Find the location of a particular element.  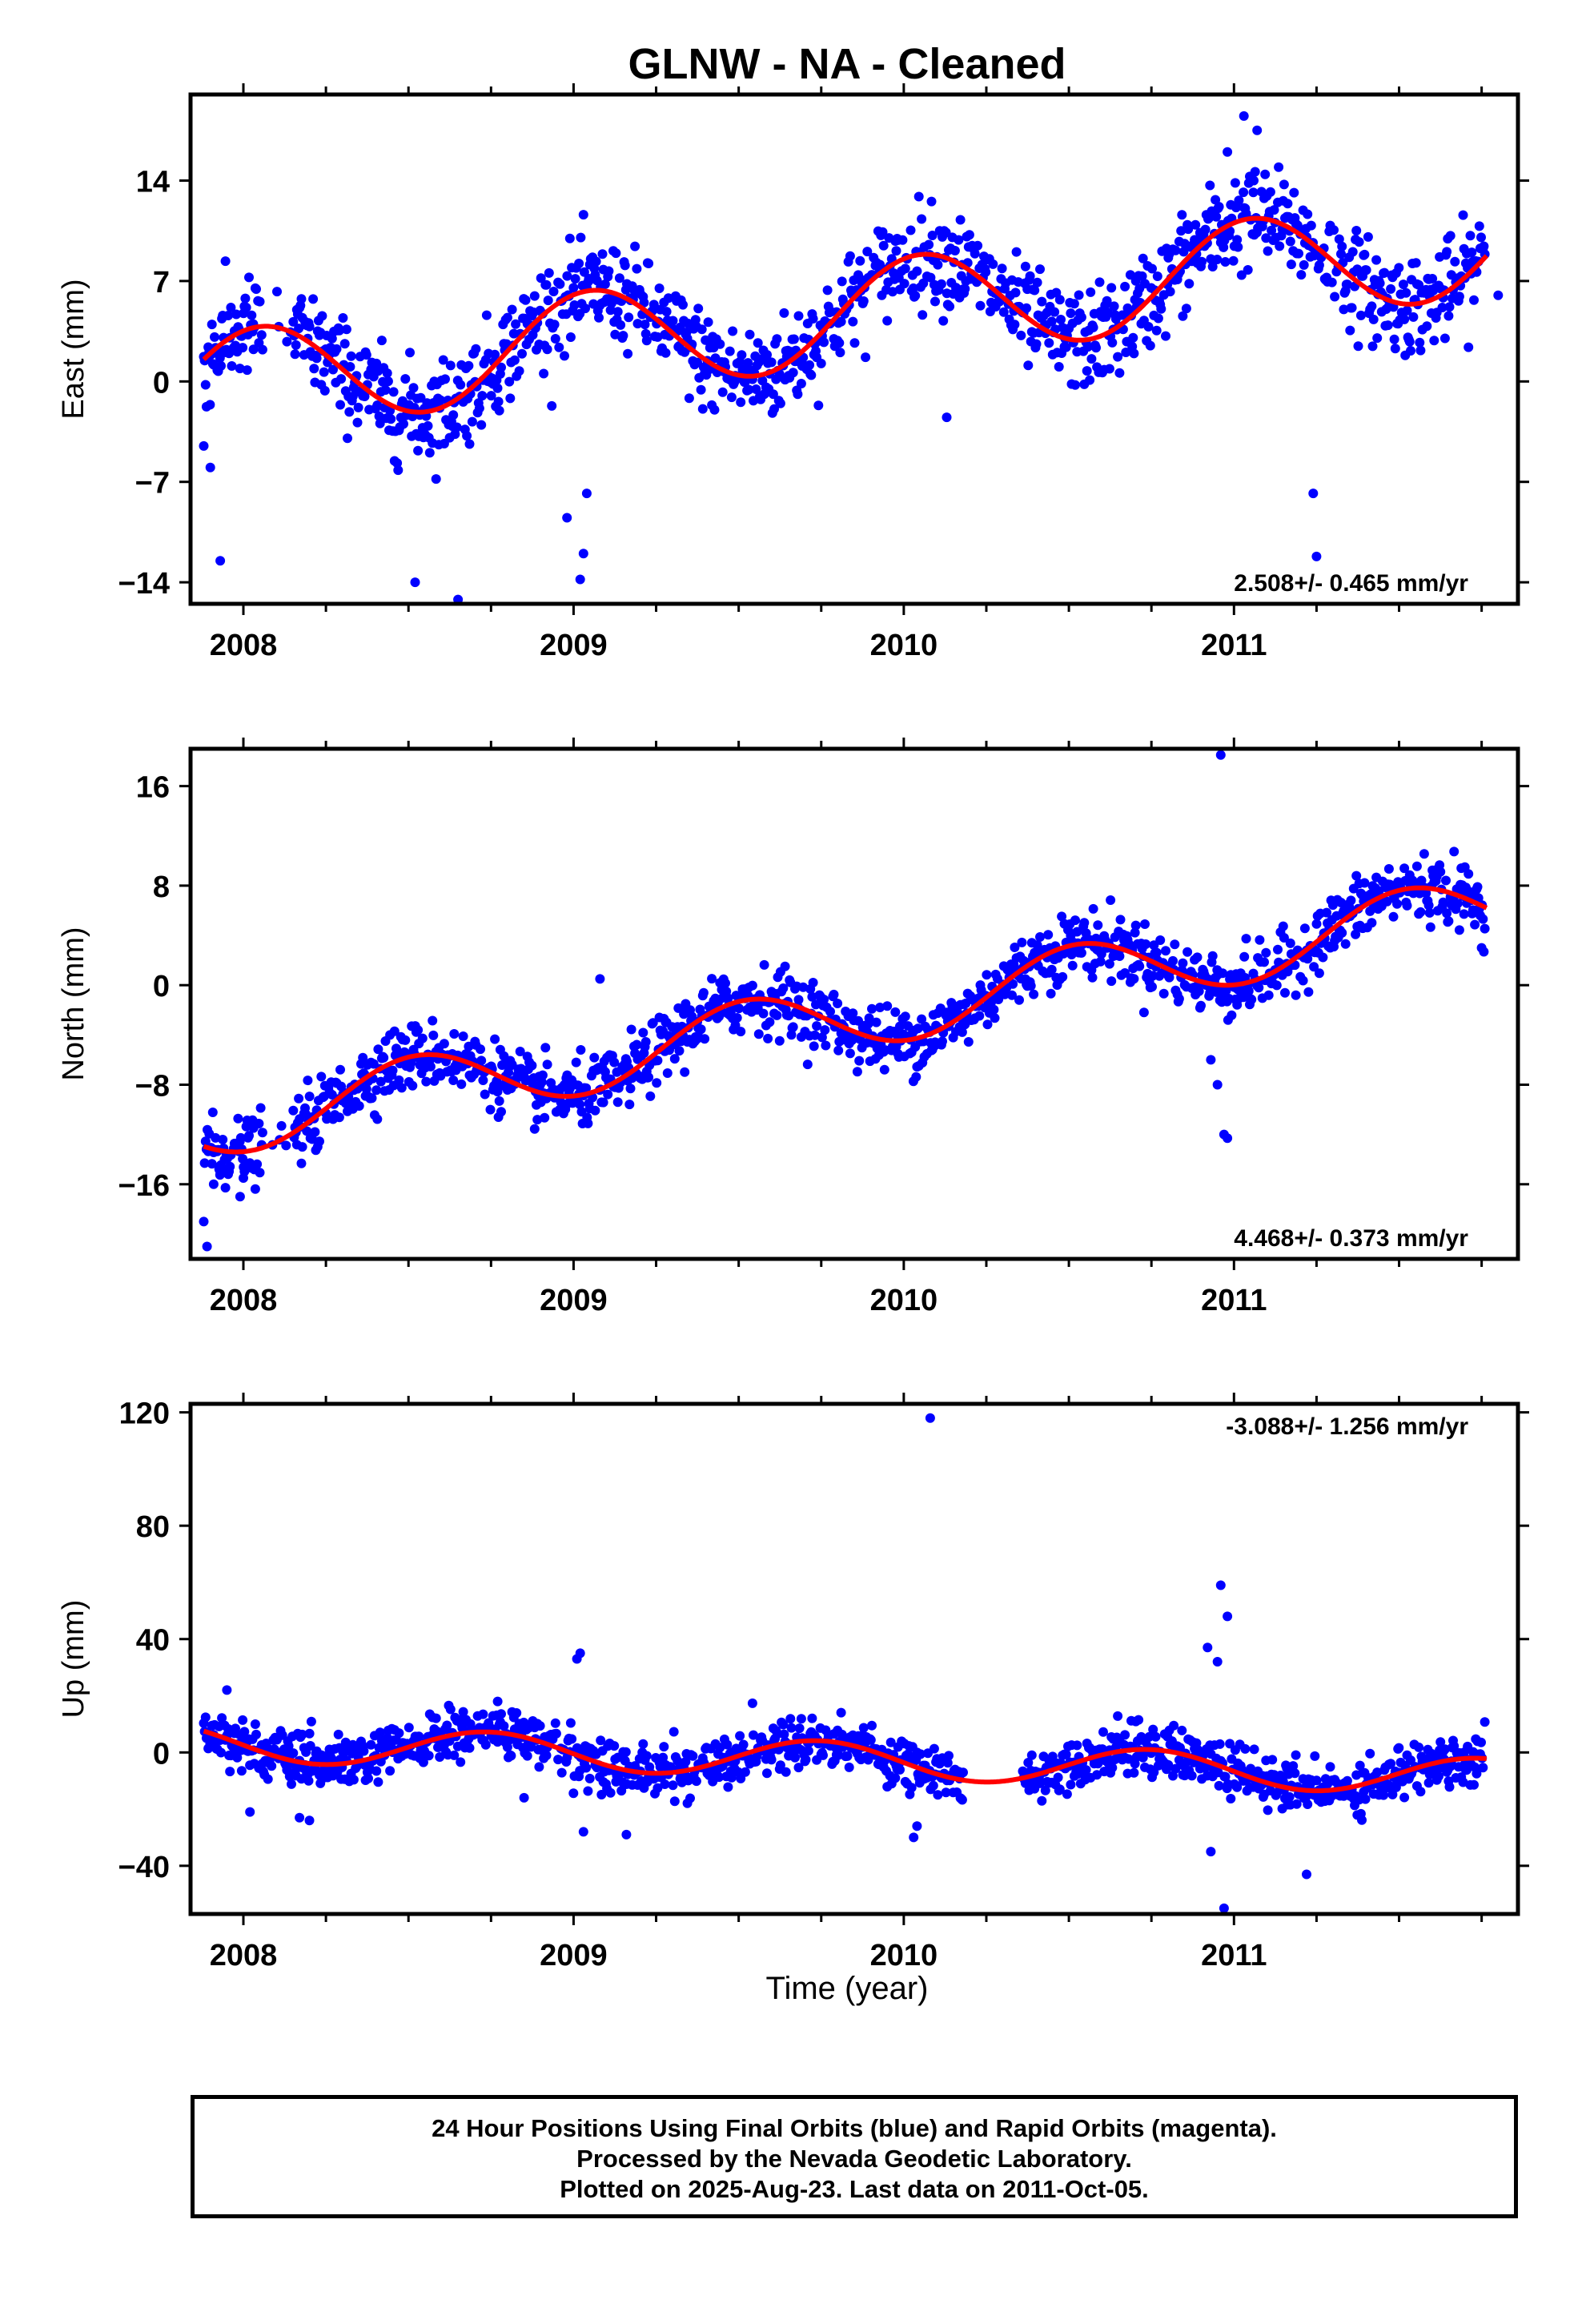

north-x-tick-label: 2010 is located at coordinates (904, 1300).